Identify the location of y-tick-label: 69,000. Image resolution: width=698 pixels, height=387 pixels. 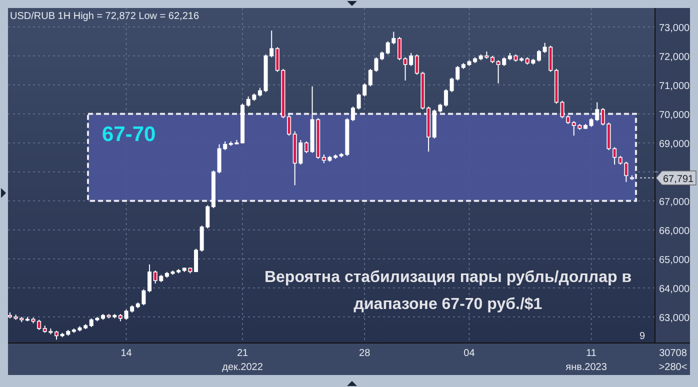
(674, 144).